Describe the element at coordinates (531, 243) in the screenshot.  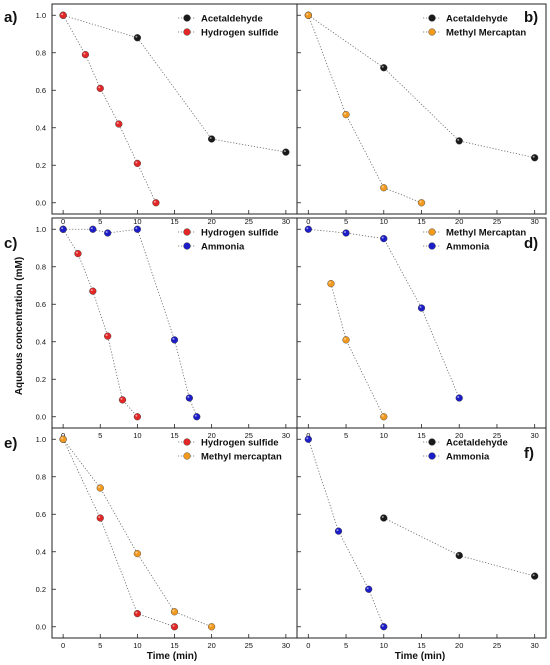
I see `panel-tag: d)` at that location.